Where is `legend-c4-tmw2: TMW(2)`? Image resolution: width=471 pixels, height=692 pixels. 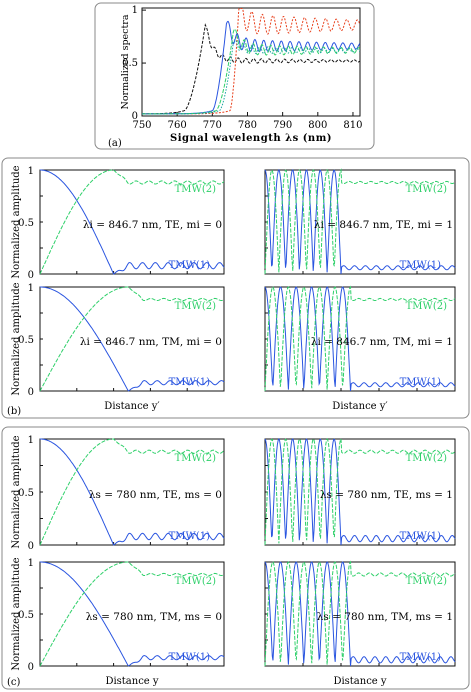 legend-c4-tmw2: TMW(2) is located at coordinates (426, 581).